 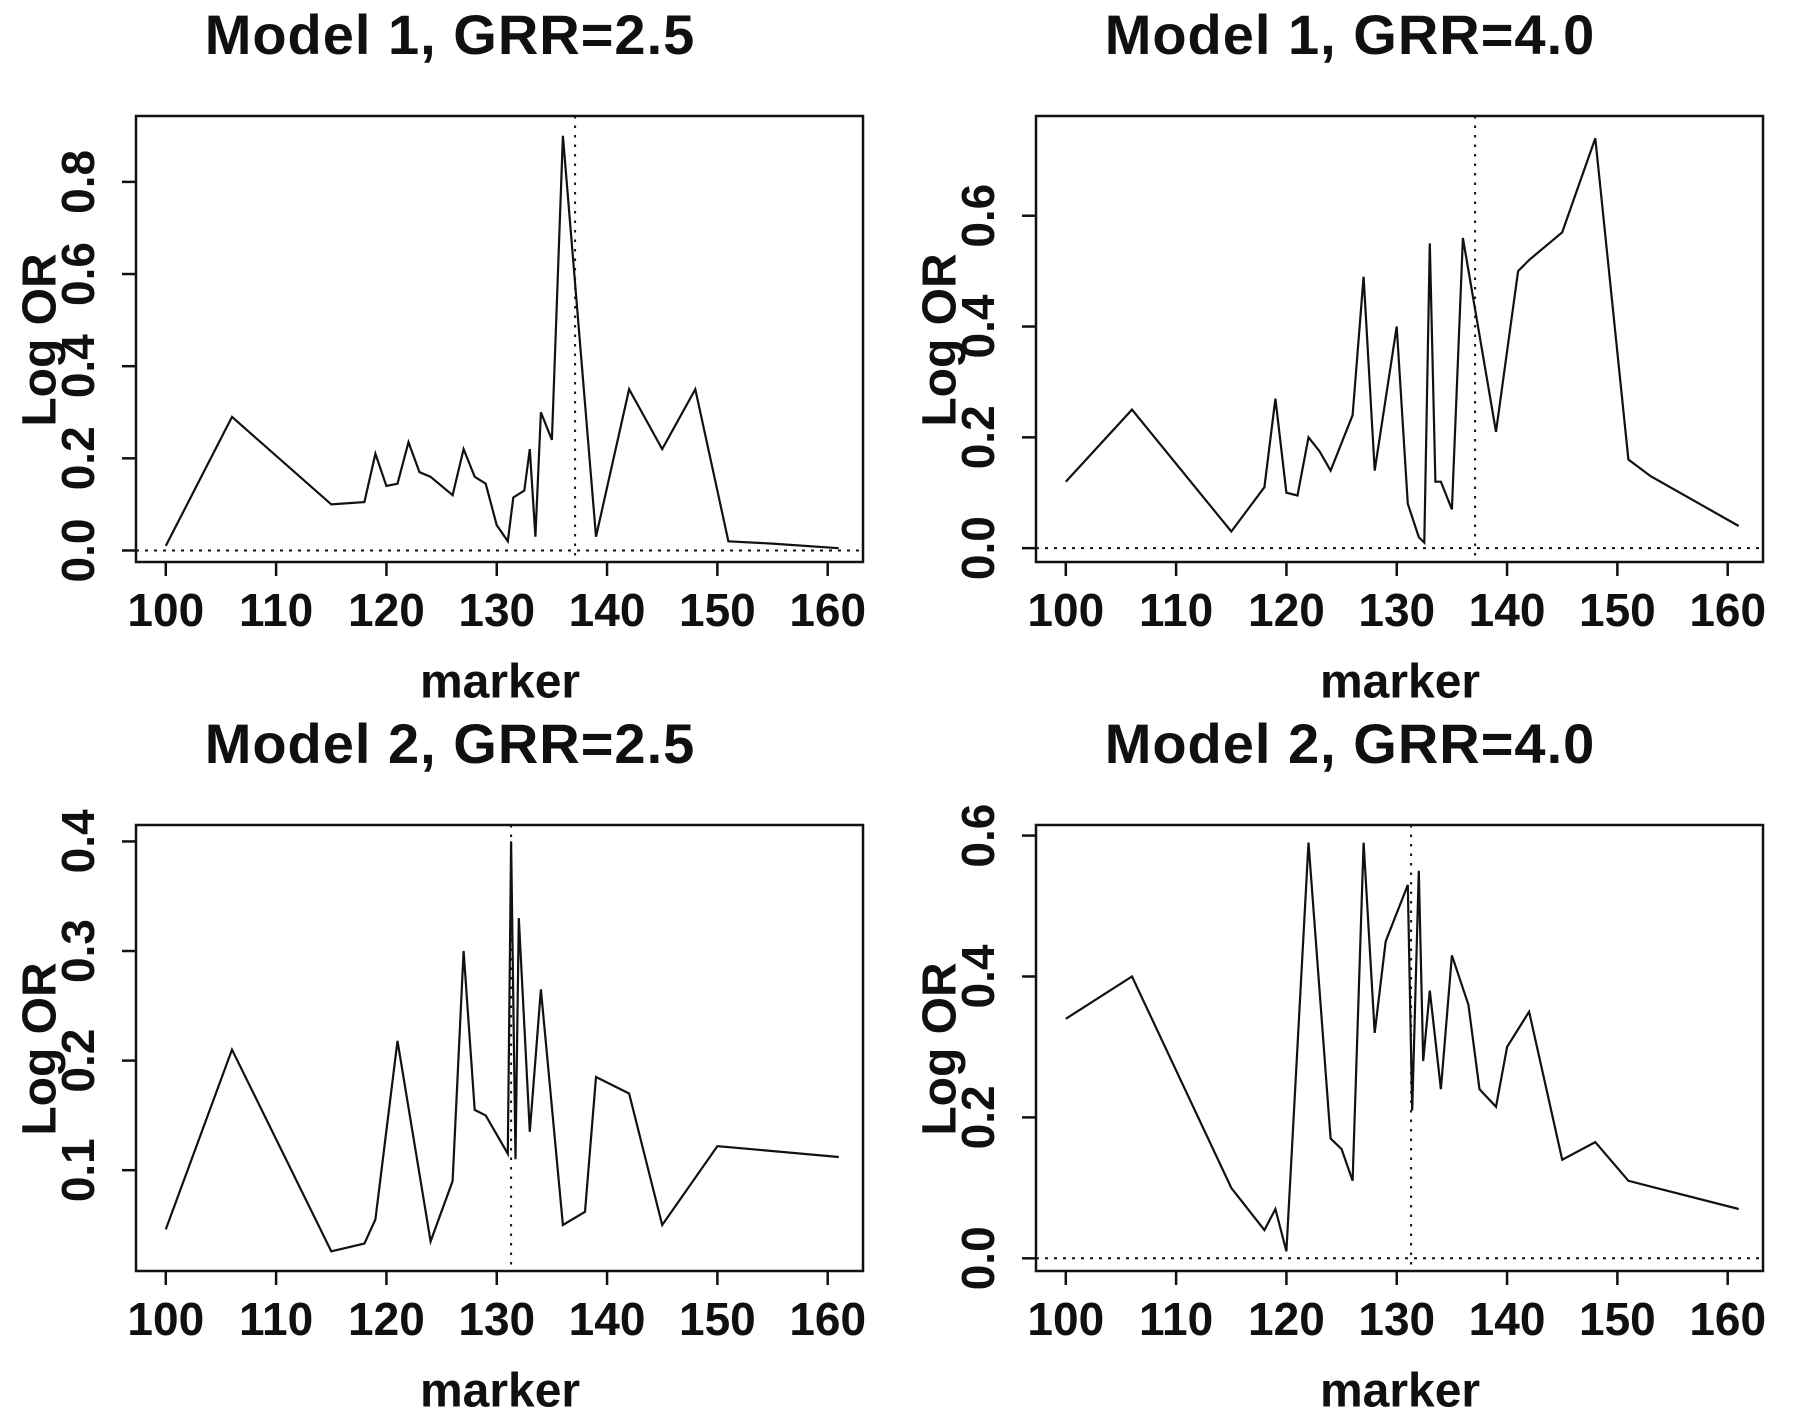 What do you see at coordinates (450, 34) in the screenshot?
I see `panel-title: Model 1, GRR=2.5` at bounding box center [450, 34].